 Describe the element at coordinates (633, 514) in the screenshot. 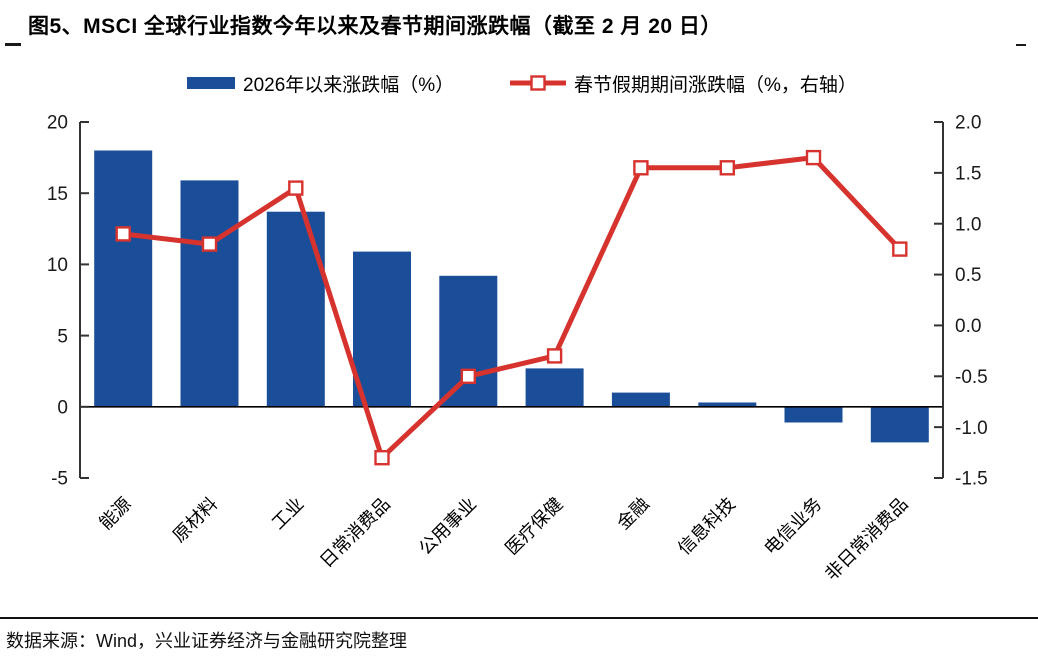

I see `category-label: 金融` at that location.